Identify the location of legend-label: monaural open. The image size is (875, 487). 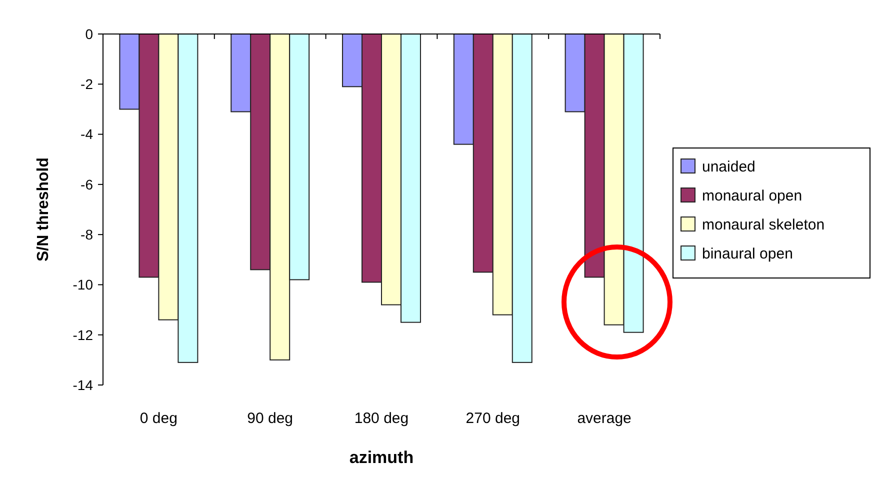
(752, 195).